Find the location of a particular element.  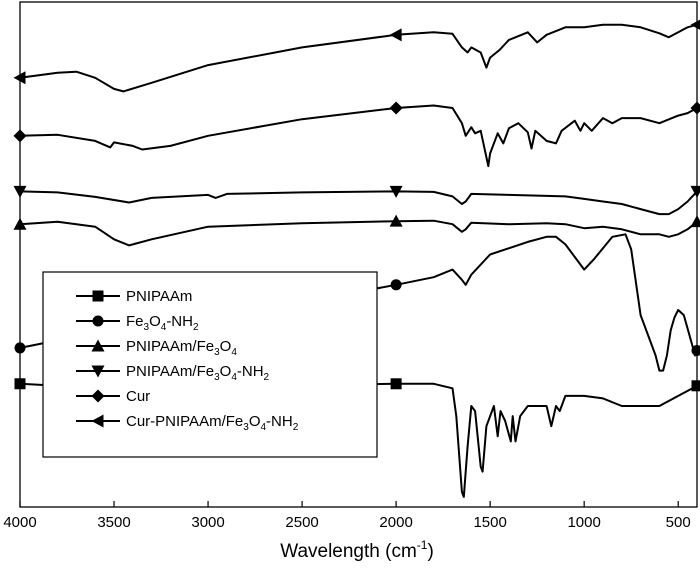

legend-label-3: PNIPAAm/Fe3O4-NH2 is located at coordinates (198, 373).